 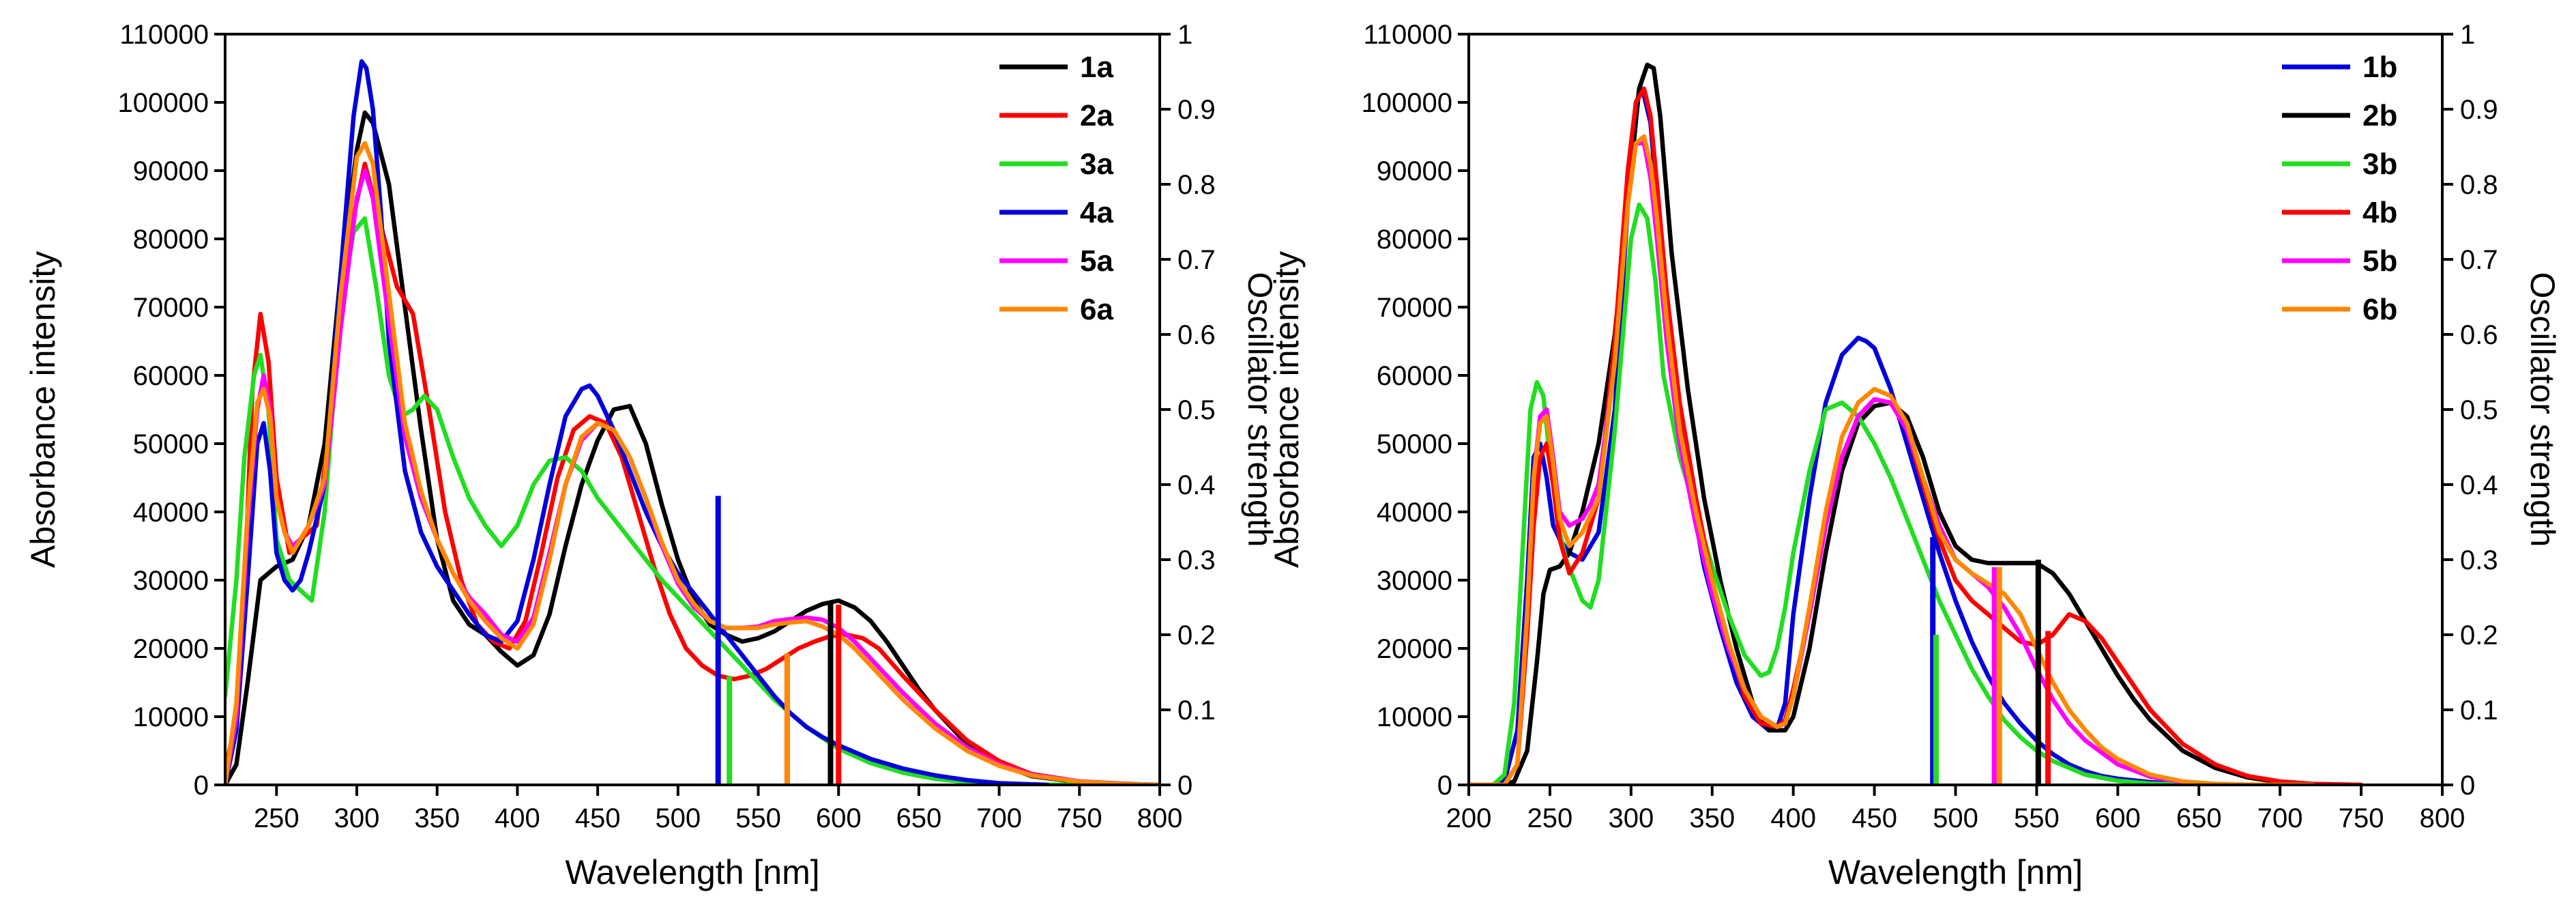 What do you see at coordinates (517, 818) in the screenshot?
I see `x-tick-label: 400` at bounding box center [517, 818].